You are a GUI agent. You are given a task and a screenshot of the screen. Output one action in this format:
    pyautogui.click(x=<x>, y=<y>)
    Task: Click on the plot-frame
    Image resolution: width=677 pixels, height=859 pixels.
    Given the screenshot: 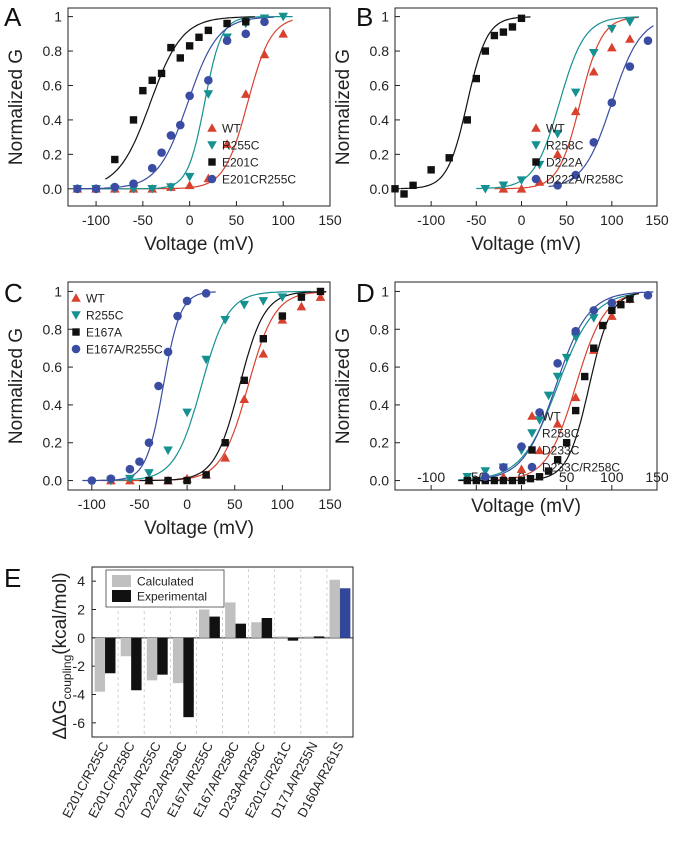 What is the action you would take?
    pyautogui.click(x=526, y=107)
    